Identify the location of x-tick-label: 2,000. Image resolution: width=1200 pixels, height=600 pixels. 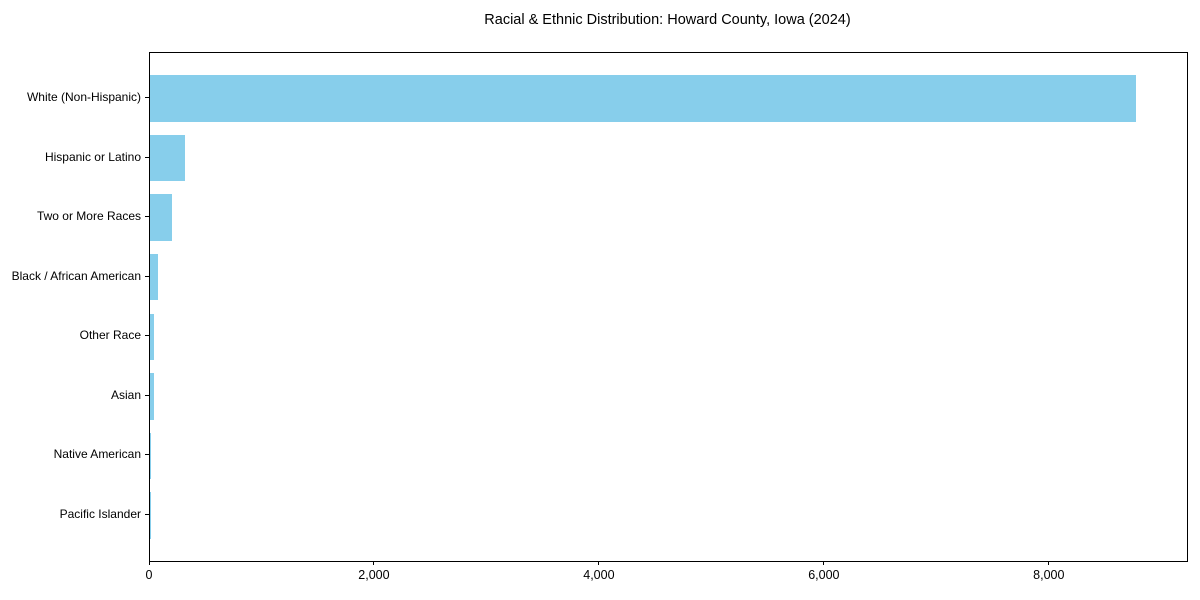
(374, 575).